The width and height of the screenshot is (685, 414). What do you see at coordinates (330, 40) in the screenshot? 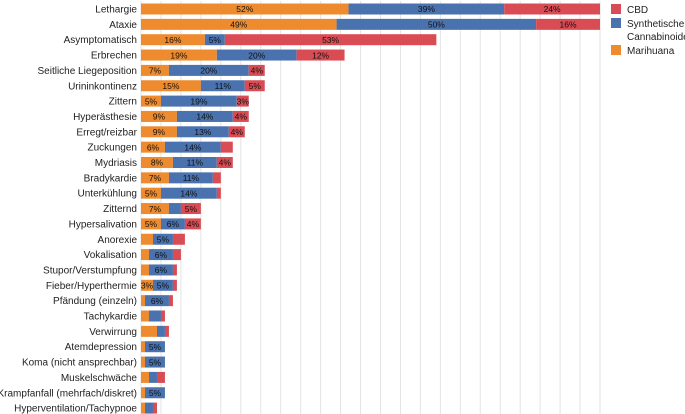
I see `bar-value-label: 53%` at bounding box center [330, 40].